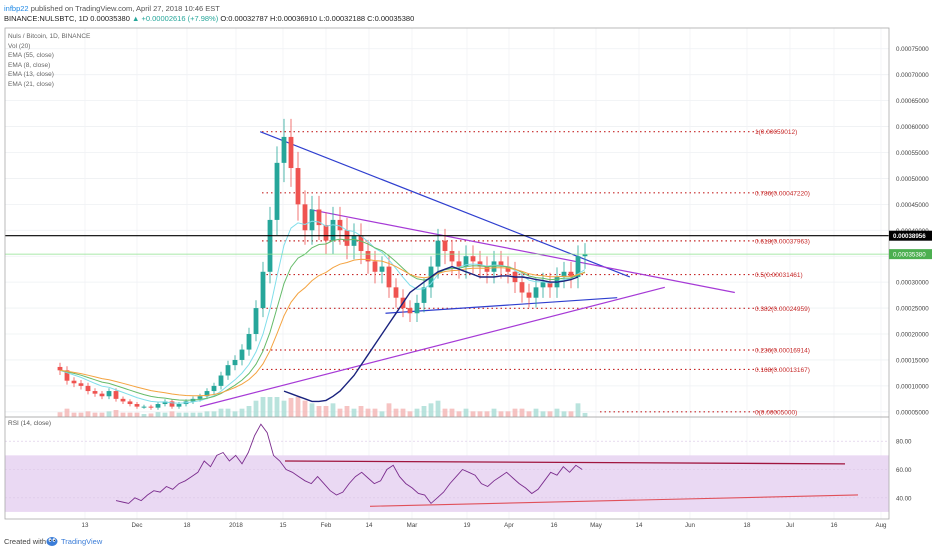  What do you see at coordinates (49, 75) in the screenshot?
I see `legend-item-ema13: EMA (13, close)` at bounding box center [49, 75].